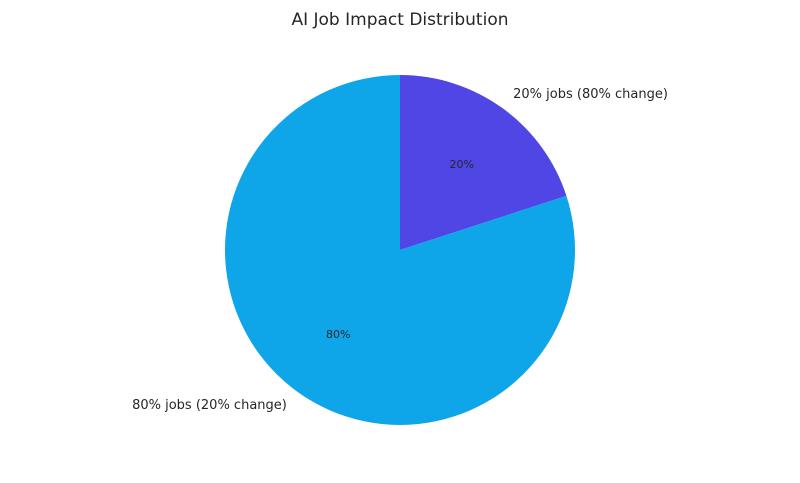 This screenshot has width=800, height=483. What do you see at coordinates (338, 334) in the screenshot?
I see `data-label: 80%` at bounding box center [338, 334].